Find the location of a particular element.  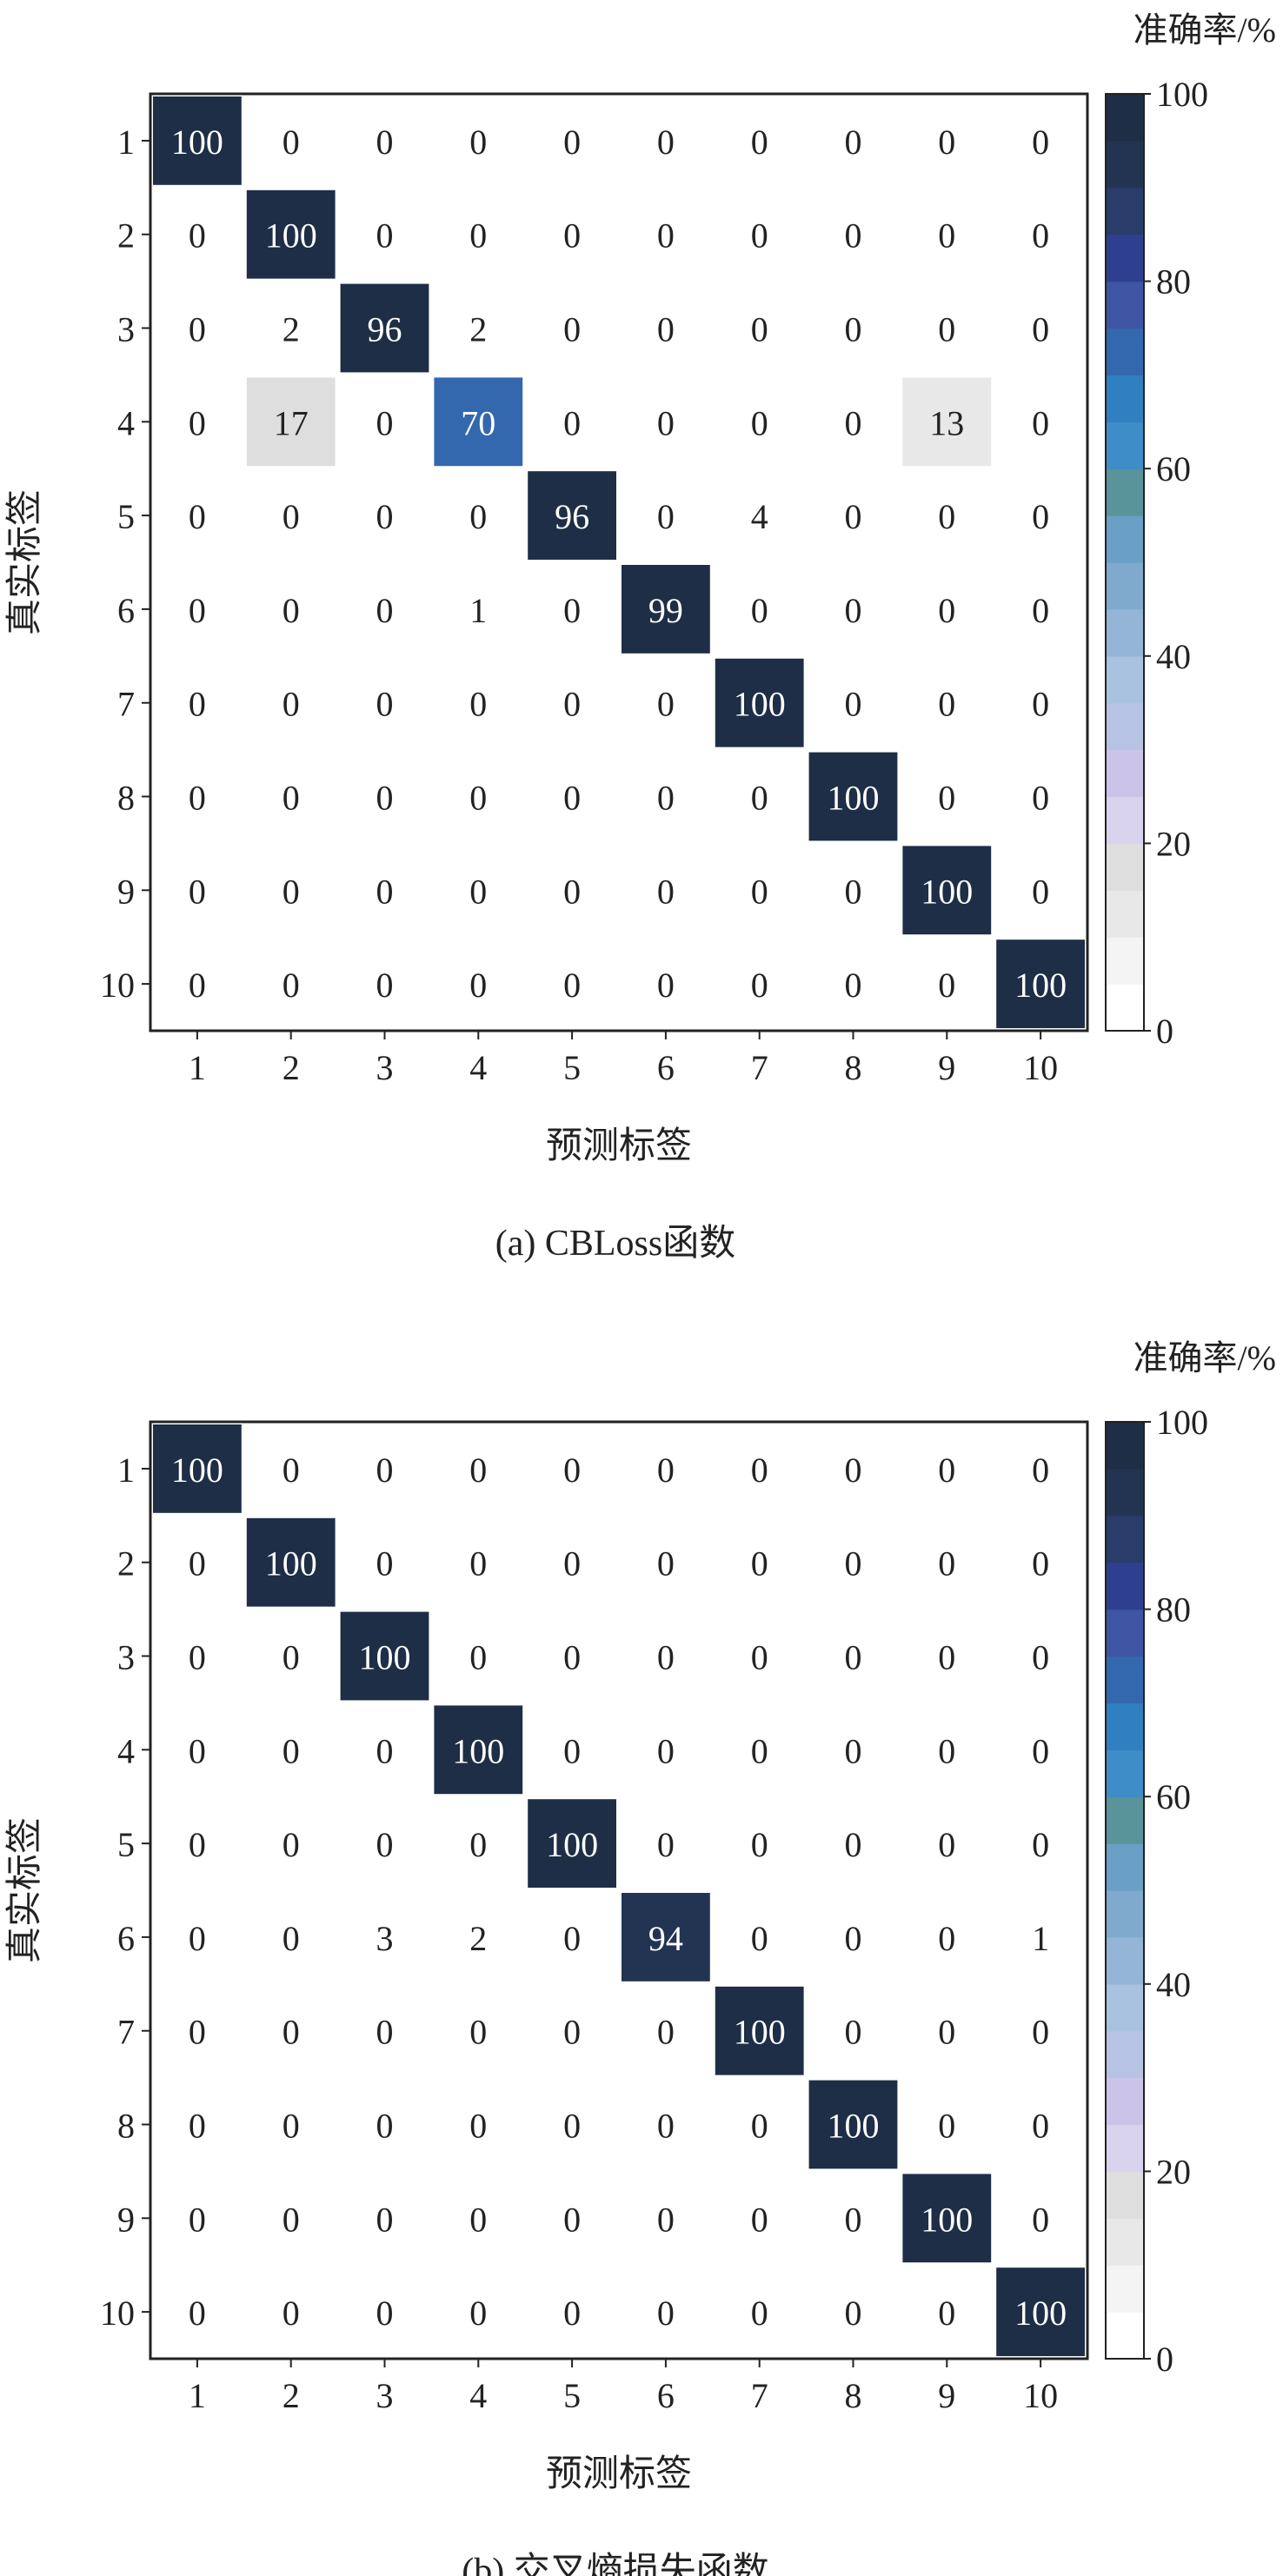

colorbar-title: 准确率/% is located at coordinates (1204, 30).